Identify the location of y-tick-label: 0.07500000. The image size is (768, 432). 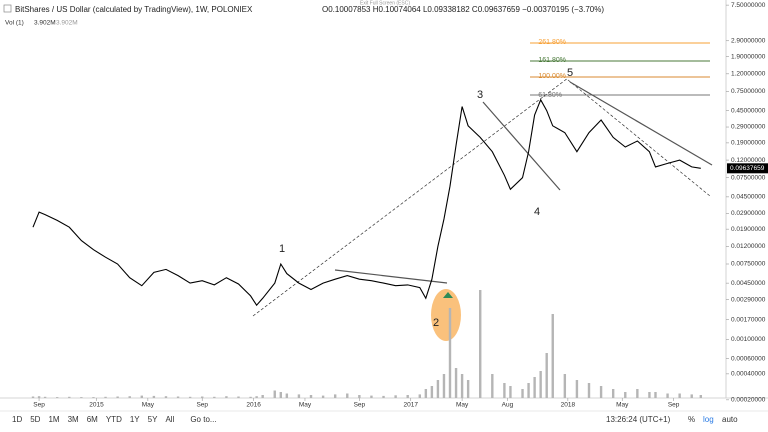
(748, 177).